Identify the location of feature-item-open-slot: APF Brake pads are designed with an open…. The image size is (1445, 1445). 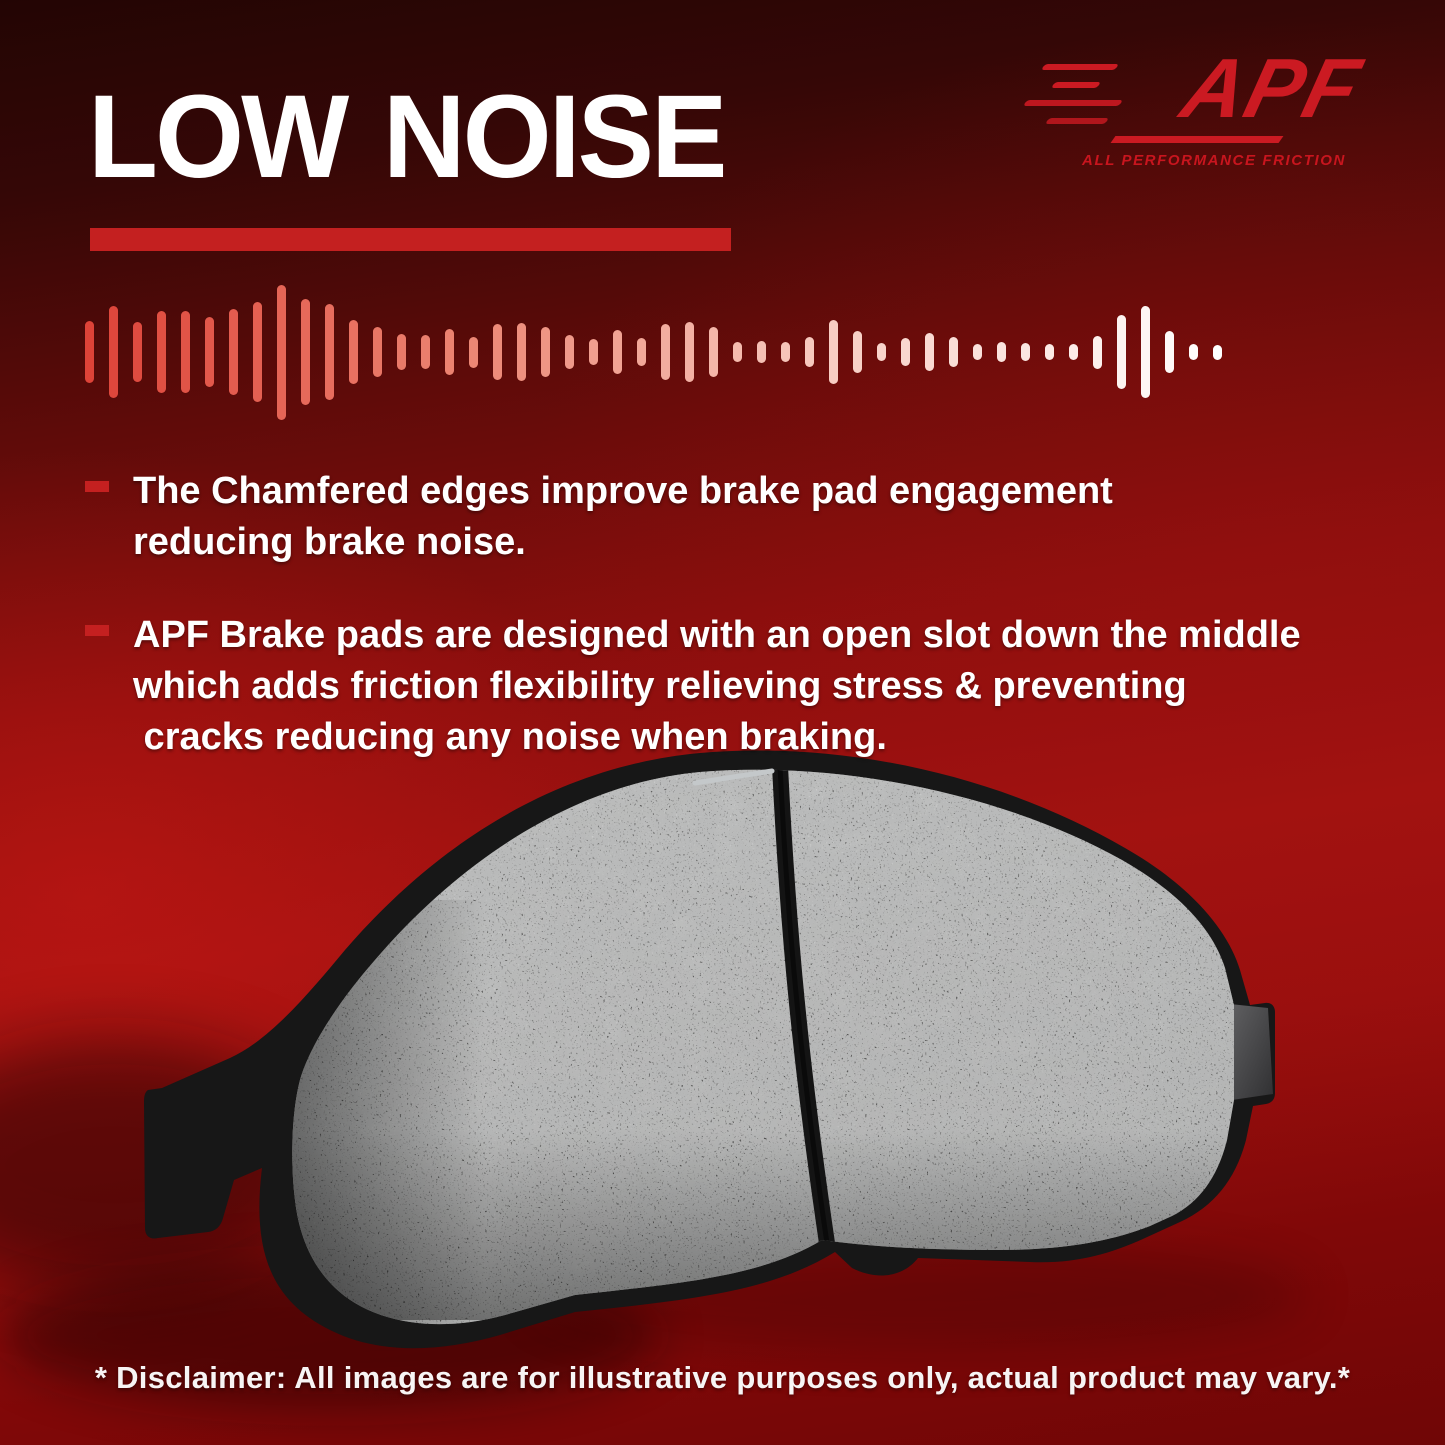
(750, 686).